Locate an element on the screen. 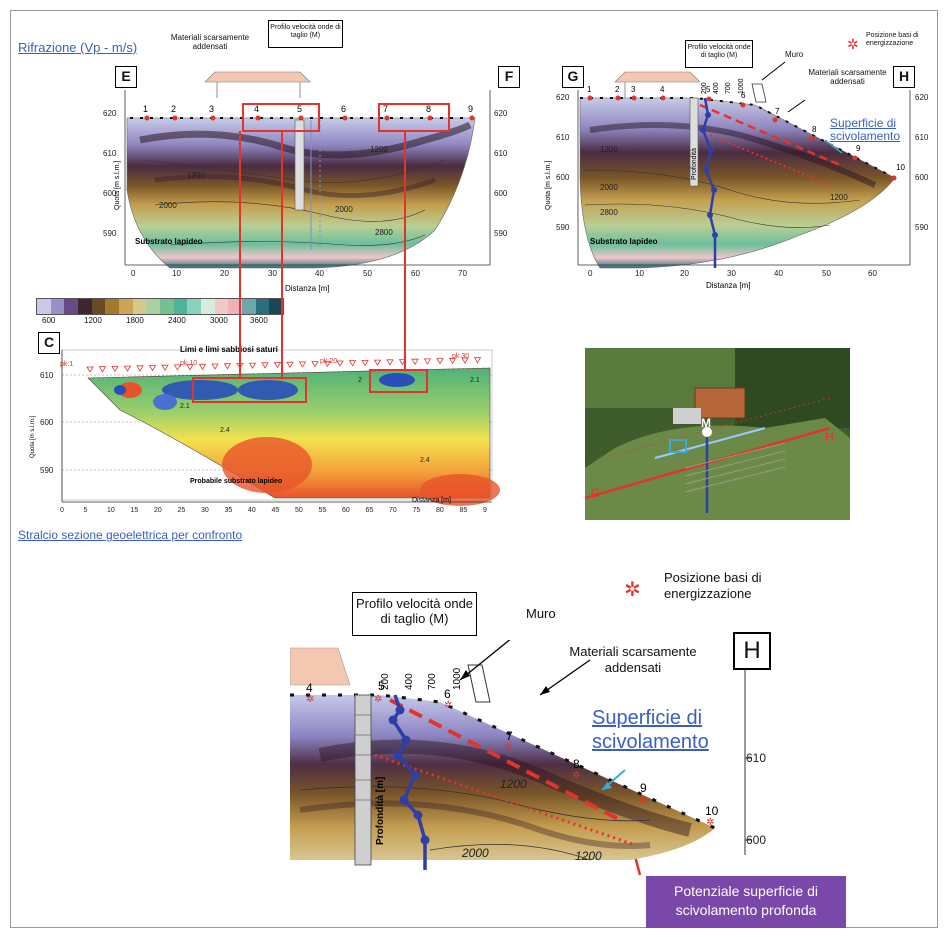 Image resolution: width=949 pixels, height=937 pixels. corner-label-h: H is located at coordinates (904, 77).